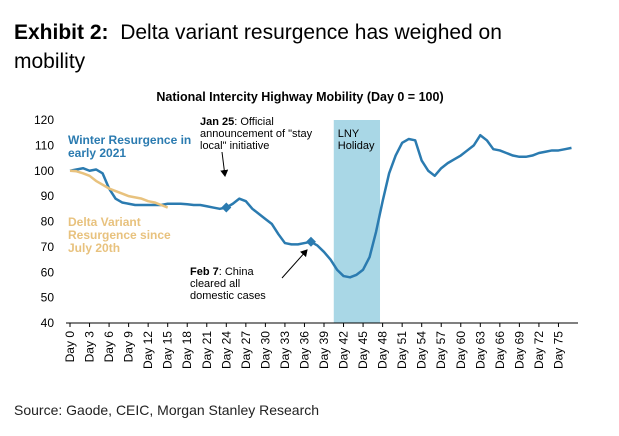 Image resolution: width=619 pixels, height=436 pixels. I want to click on exhibit-label: Exhibit 2:, so click(61, 32).